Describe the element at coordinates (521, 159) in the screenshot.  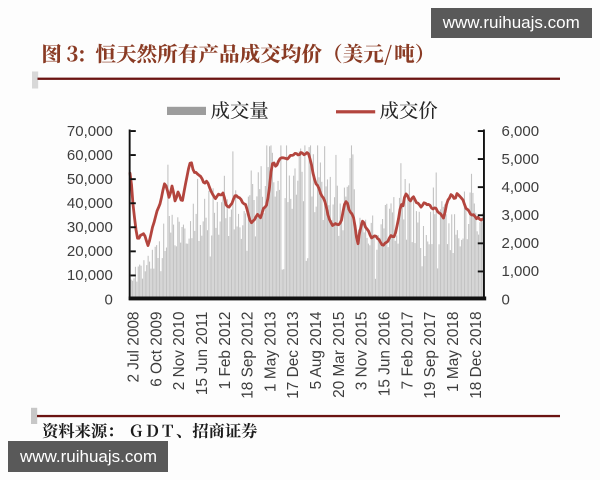
I see `svg-text: 5,000` at that location.